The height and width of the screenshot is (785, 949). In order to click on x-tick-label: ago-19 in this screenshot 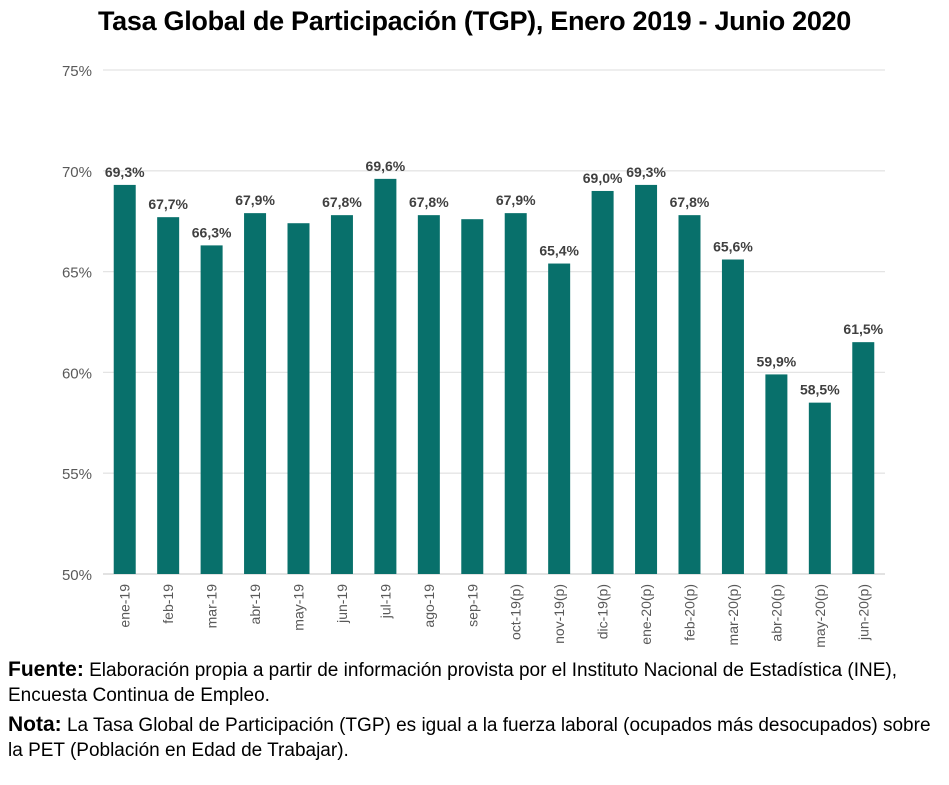, I will do `click(429, 606)`.